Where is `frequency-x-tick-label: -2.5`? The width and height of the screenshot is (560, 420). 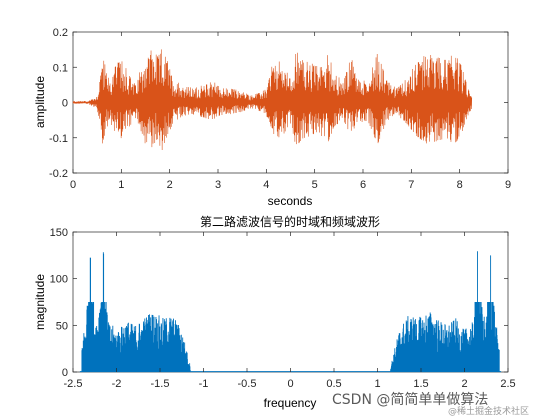 frequency-x-tick-label: -2.5 is located at coordinates (73, 384).